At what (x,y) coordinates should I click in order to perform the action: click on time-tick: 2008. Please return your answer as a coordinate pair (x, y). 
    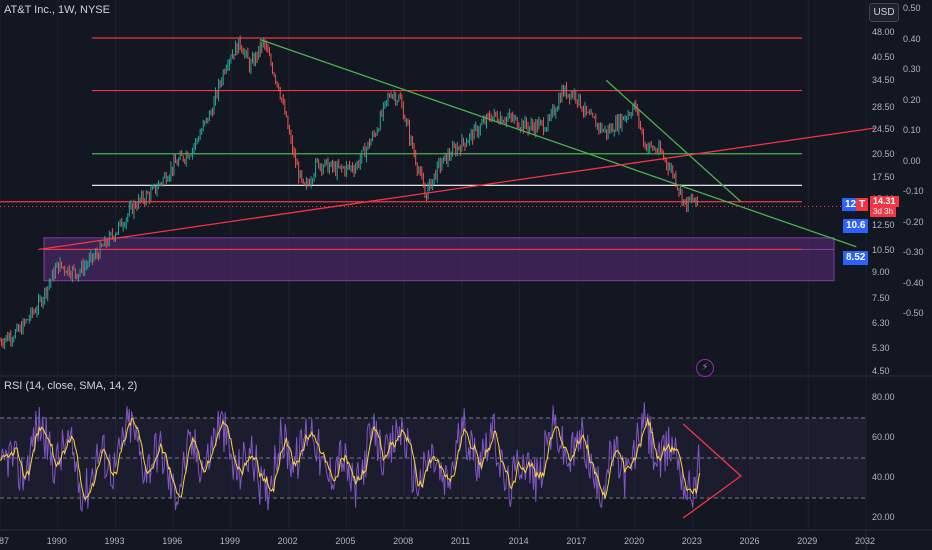
    Looking at the image, I should click on (403, 541).